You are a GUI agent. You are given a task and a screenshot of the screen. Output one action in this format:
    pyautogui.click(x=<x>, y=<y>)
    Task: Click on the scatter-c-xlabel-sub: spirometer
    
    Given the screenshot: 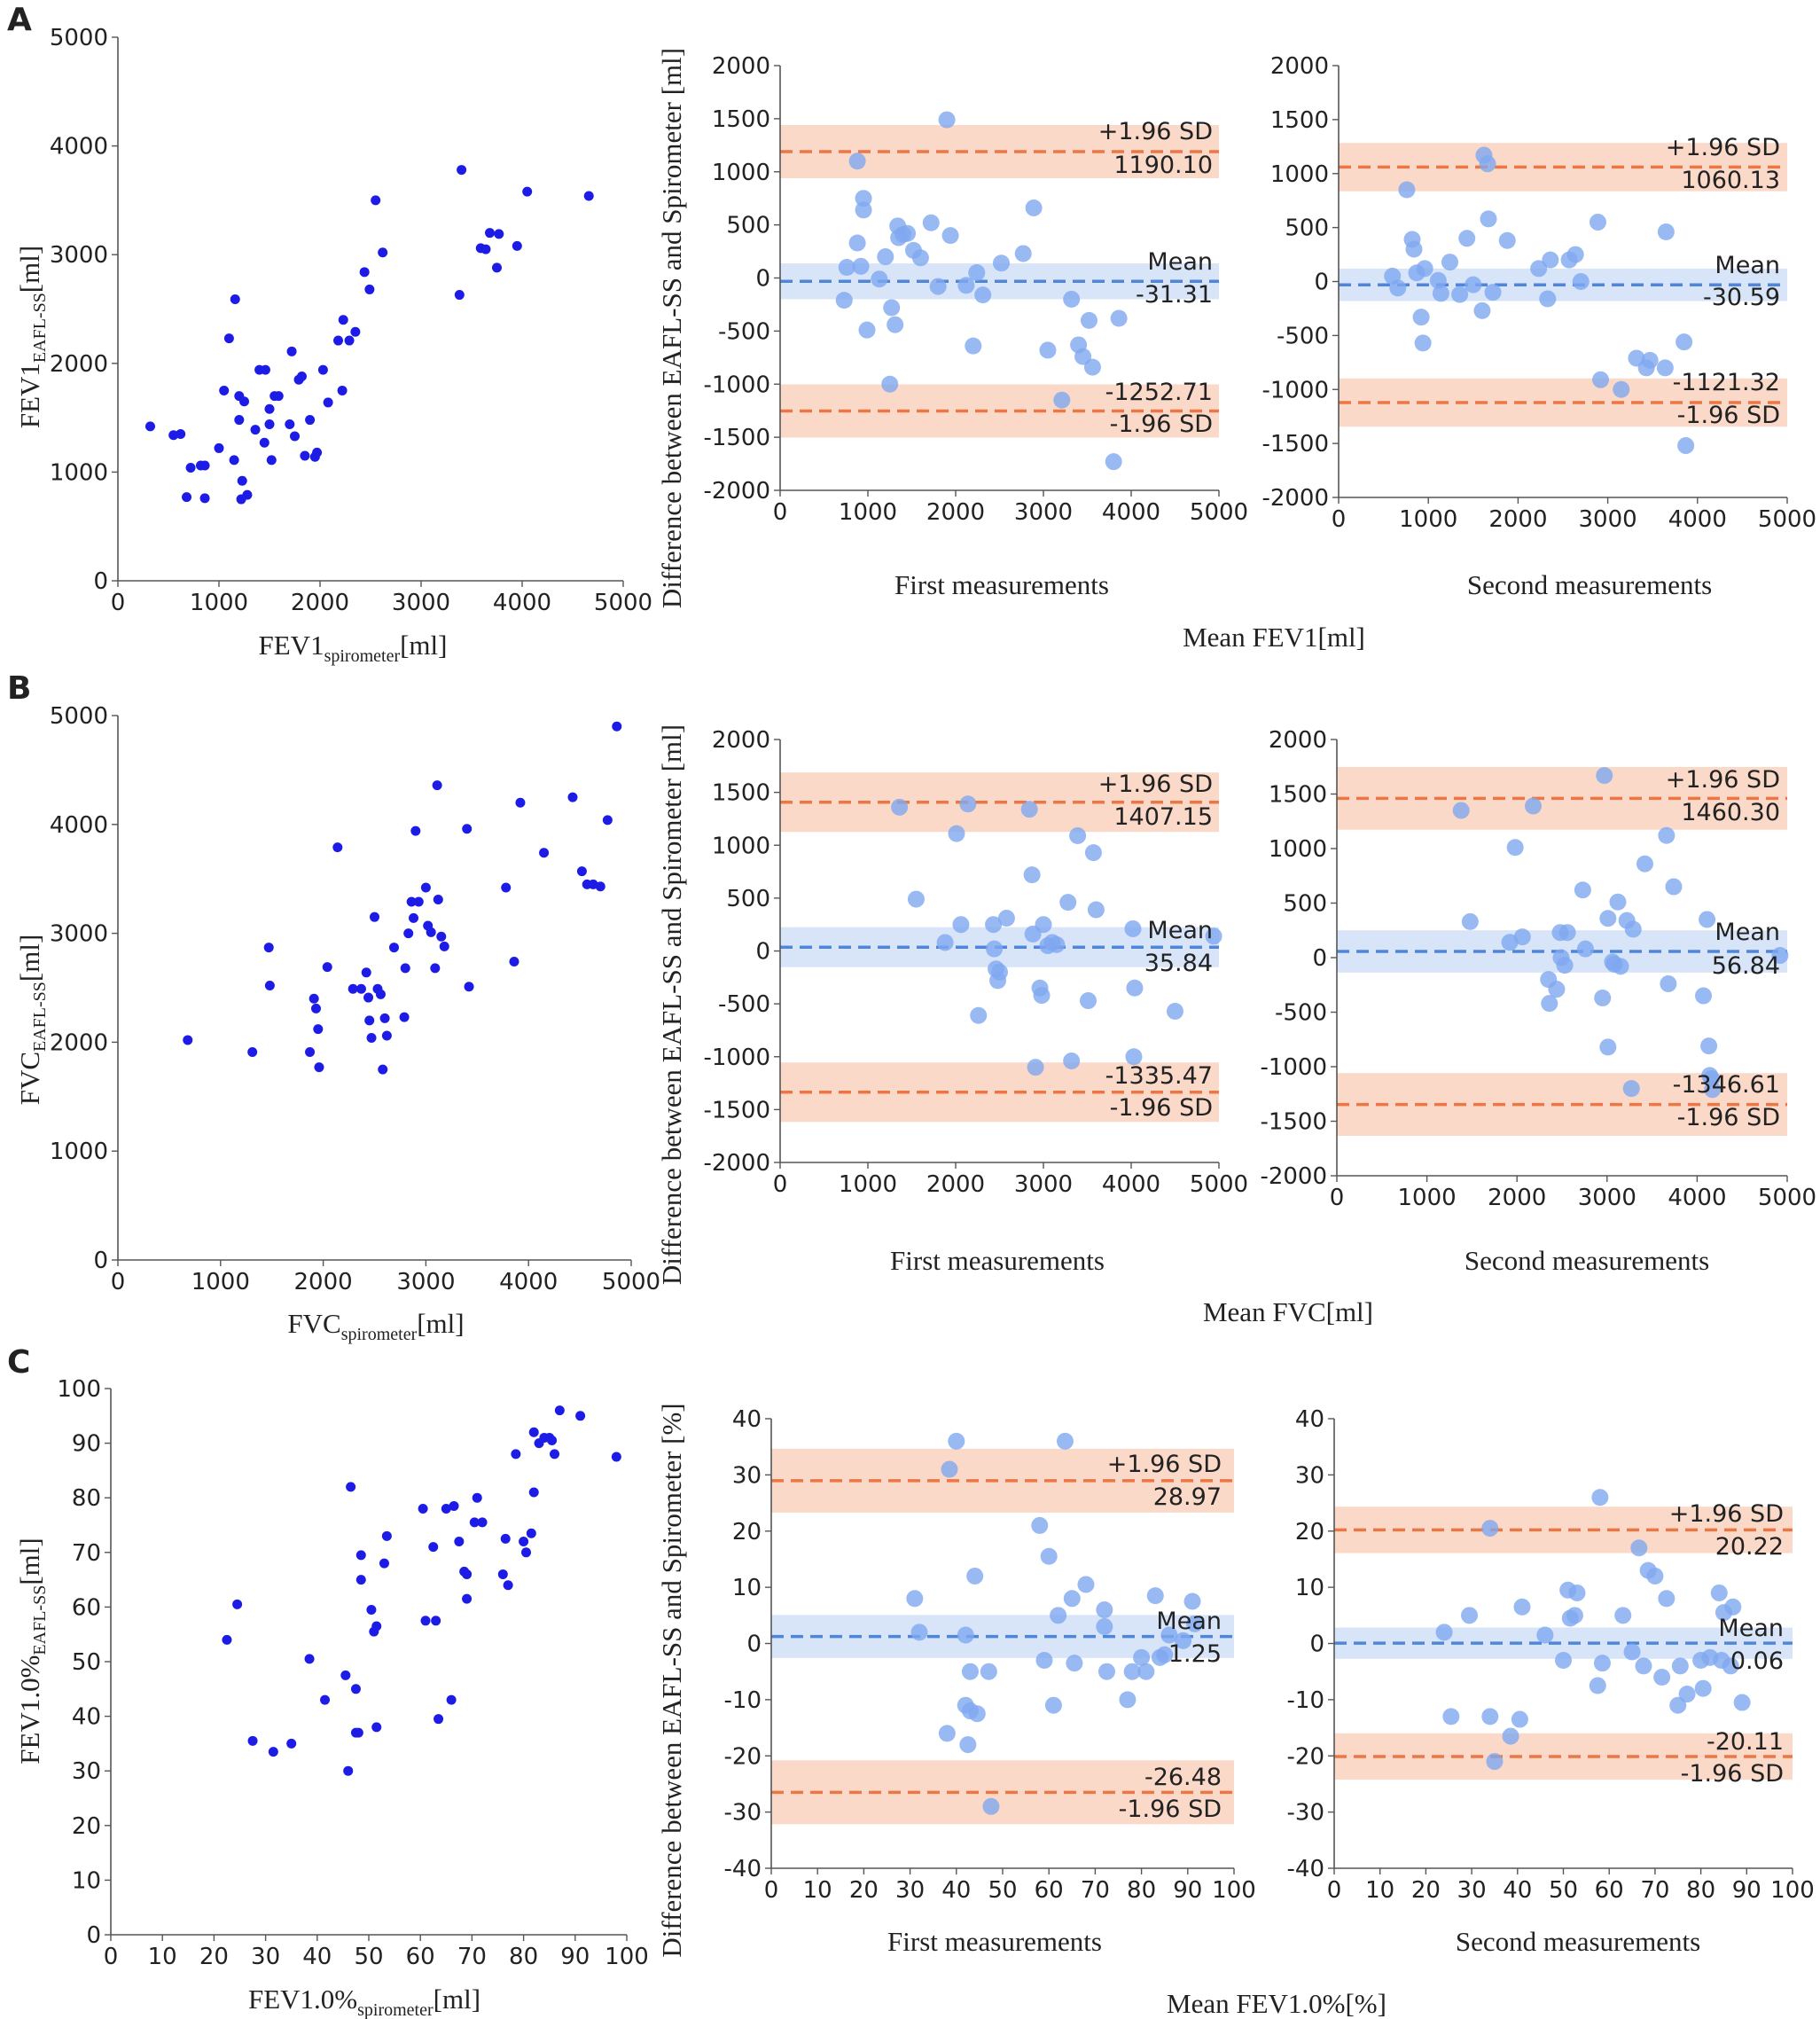 What is the action you would take?
    pyautogui.click(x=395, y=2009)
    